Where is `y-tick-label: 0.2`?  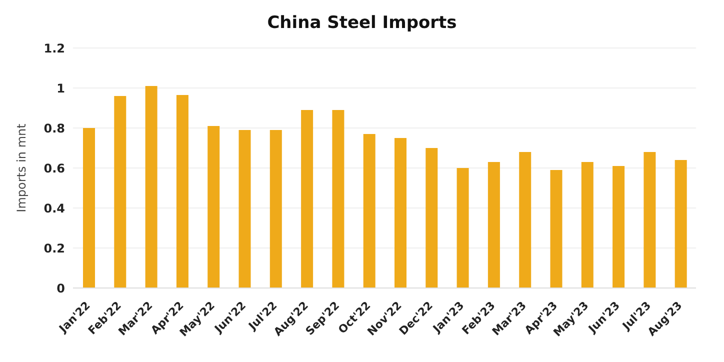
y-tick-label: 0.2 is located at coordinates (54, 248).